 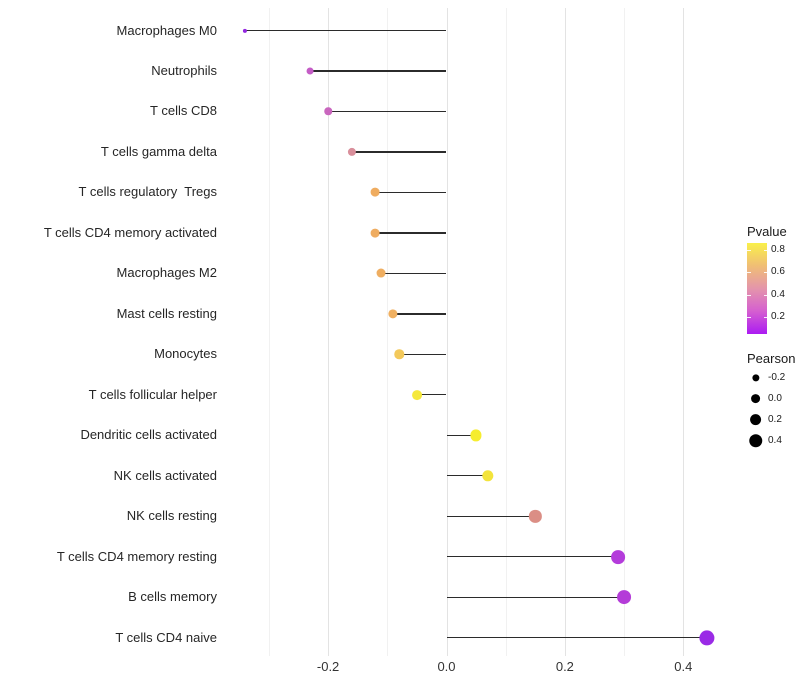 I want to click on category-label: B cells memory, so click(x=172, y=597).